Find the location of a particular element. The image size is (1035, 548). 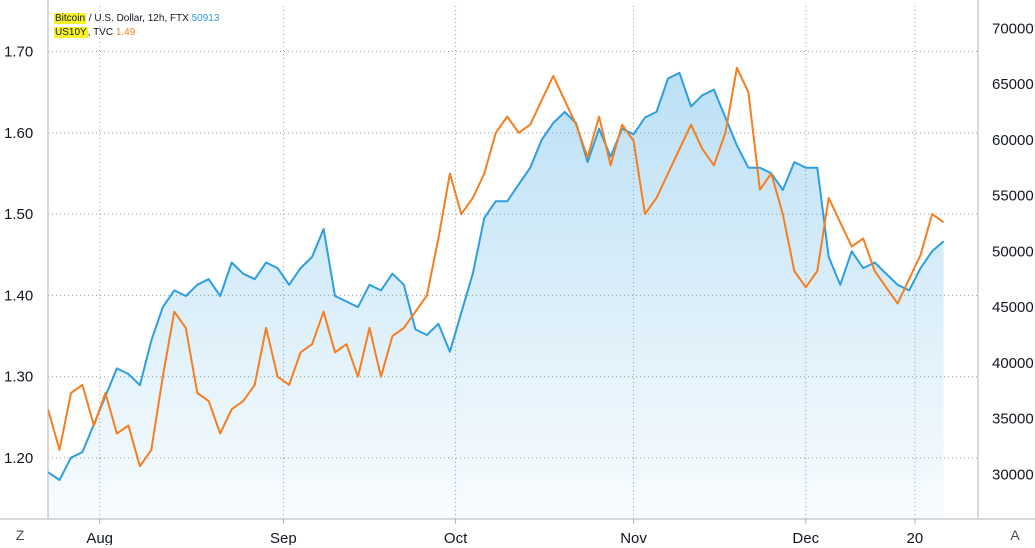

y-left-tick-label: 1.60 is located at coordinates (18, 133).